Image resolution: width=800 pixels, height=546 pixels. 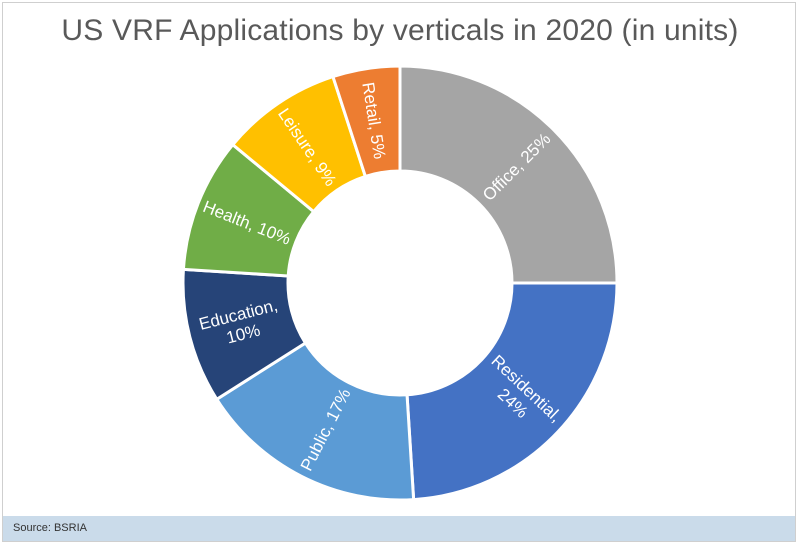 What do you see at coordinates (512, 391) in the screenshot?
I see `slice-residential` at bounding box center [512, 391].